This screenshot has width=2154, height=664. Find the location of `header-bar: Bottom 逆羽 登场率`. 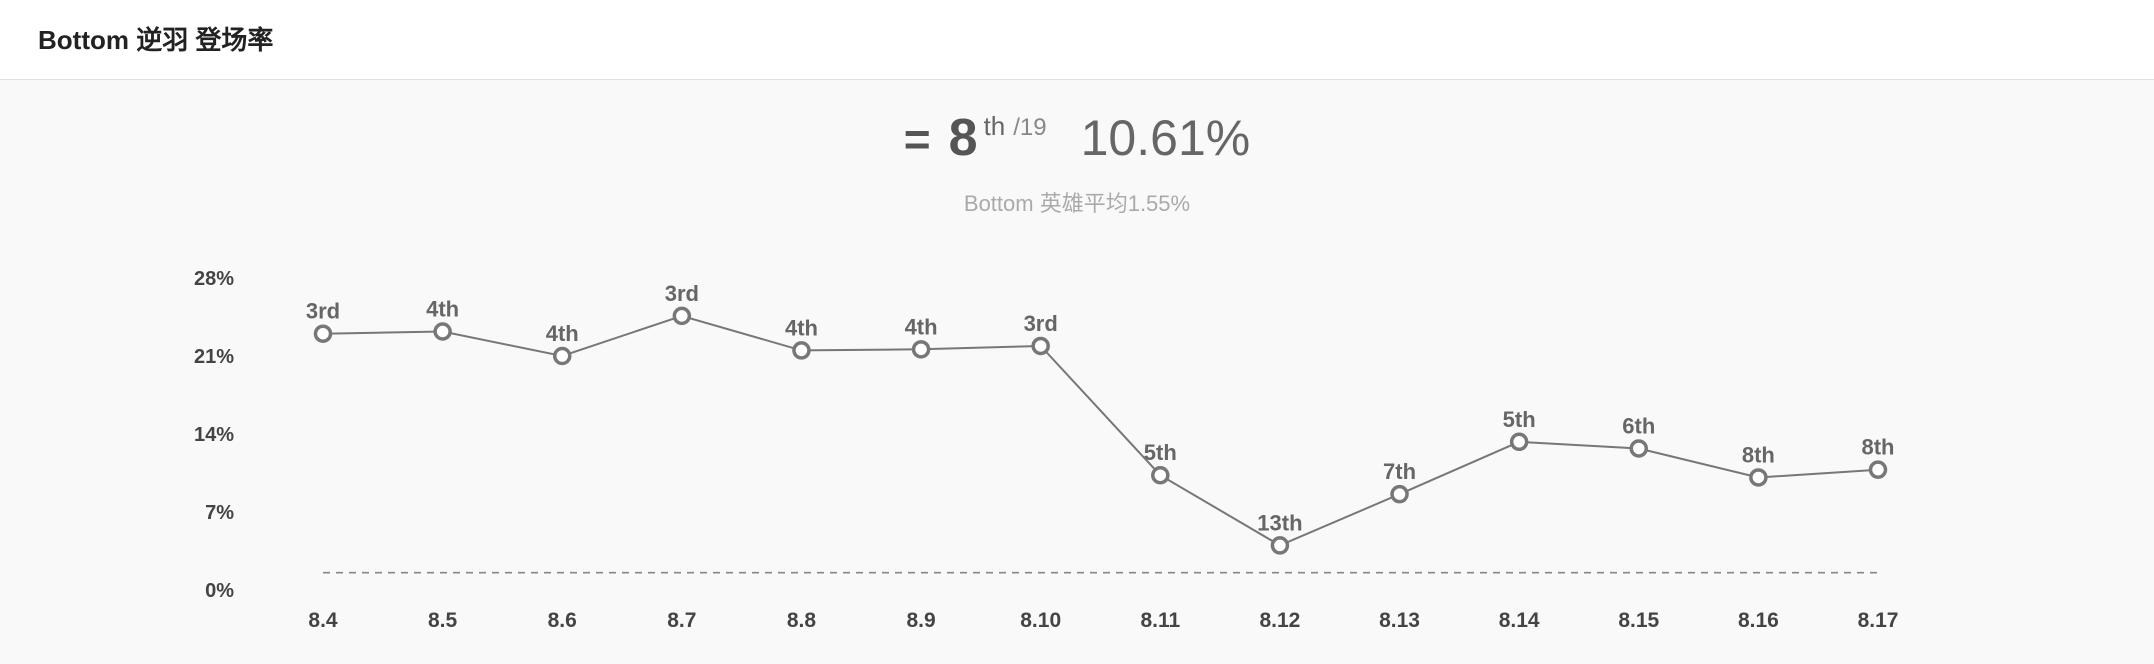

header-bar: Bottom 逆羽 登场率 is located at coordinates (1077, 40).